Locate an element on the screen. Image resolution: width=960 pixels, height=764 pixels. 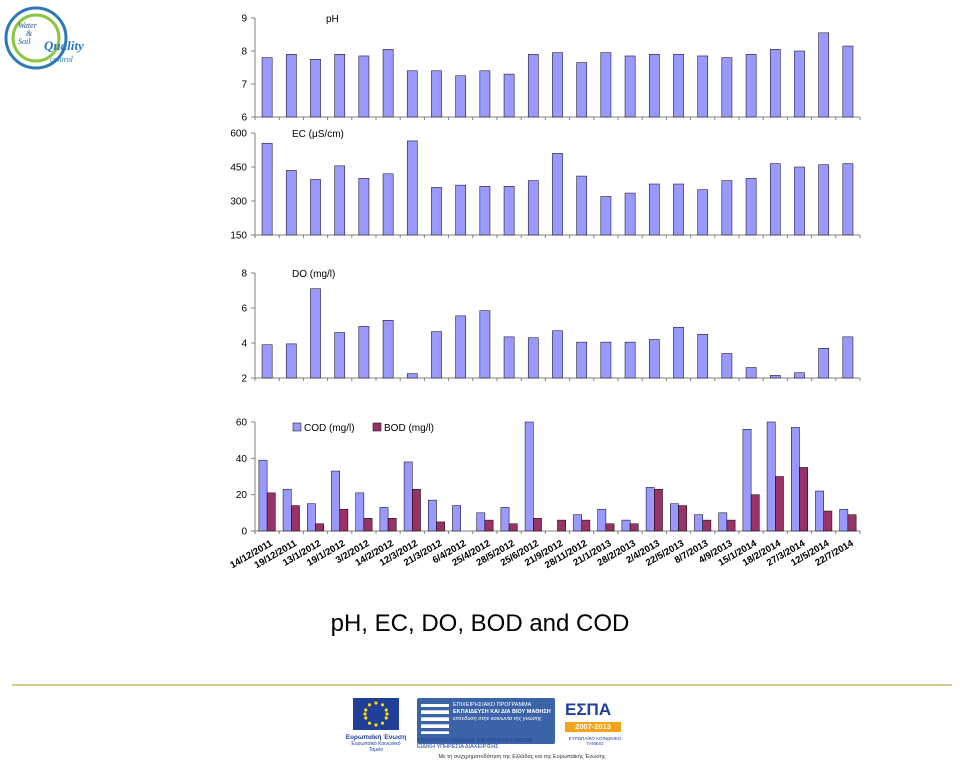
greek-flag-icon is located at coordinates (435, 719).